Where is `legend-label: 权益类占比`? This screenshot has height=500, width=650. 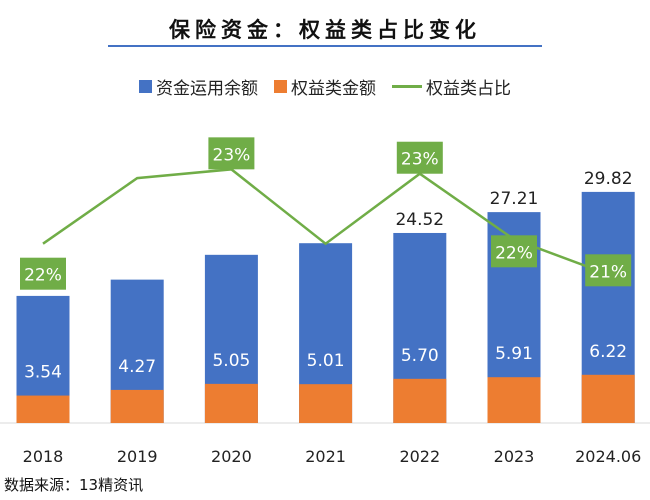 legend-label: 权益类占比 is located at coordinates (468, 89).